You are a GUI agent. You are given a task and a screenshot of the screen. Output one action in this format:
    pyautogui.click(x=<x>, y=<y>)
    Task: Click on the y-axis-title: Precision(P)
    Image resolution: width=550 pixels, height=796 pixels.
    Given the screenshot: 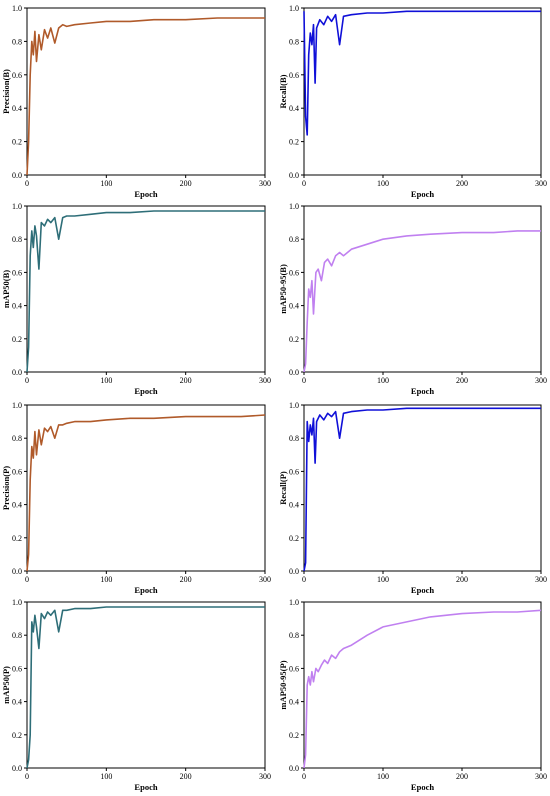 What is the action you would take?
    pyautogui.click(x=6, y=488)
    